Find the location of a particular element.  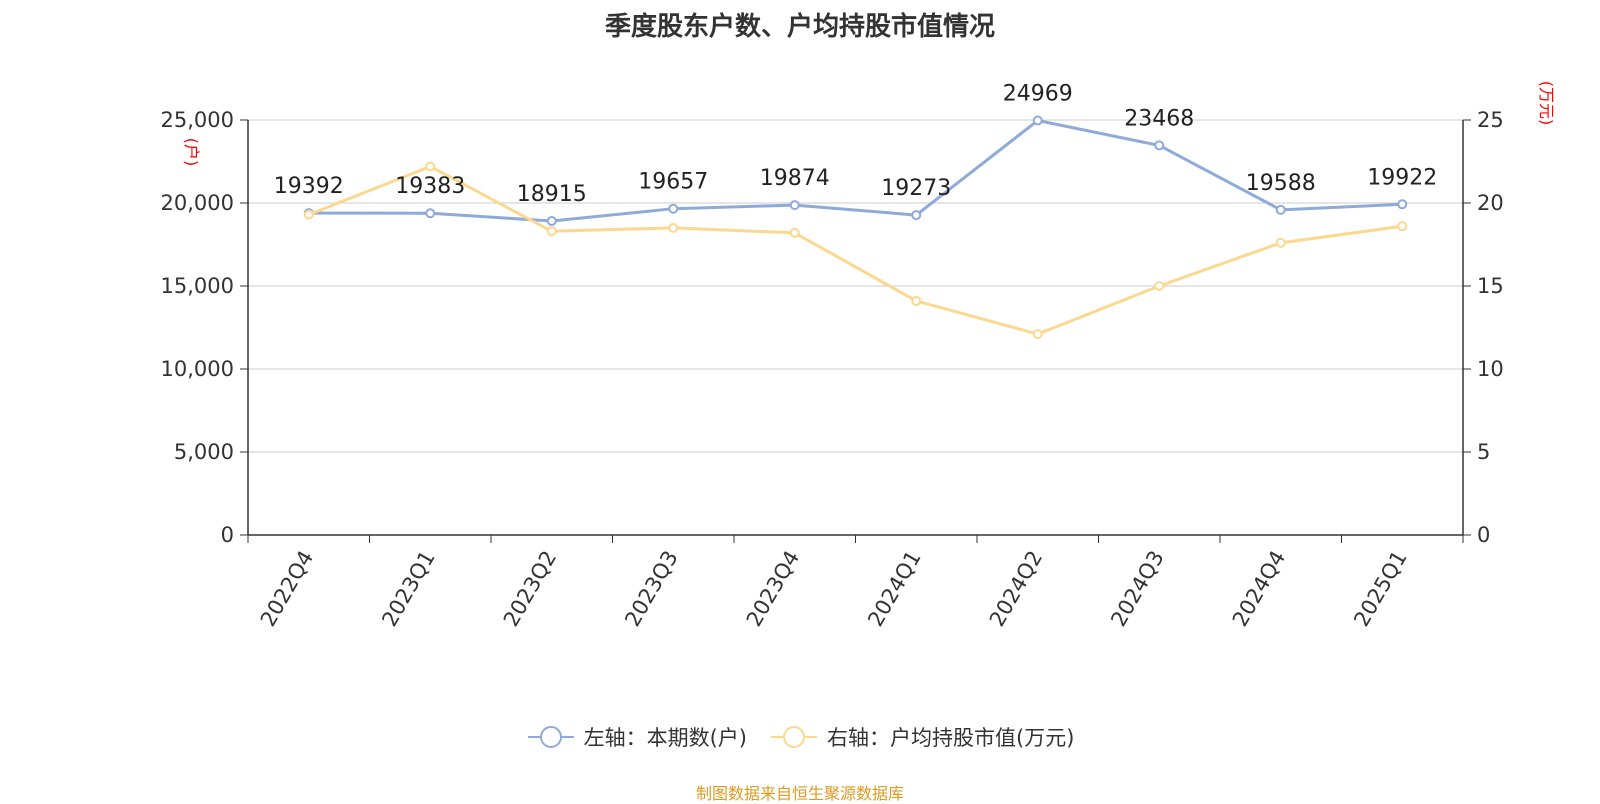

y-axis-right-label: (万元) is located at coordinates (1546, 103).